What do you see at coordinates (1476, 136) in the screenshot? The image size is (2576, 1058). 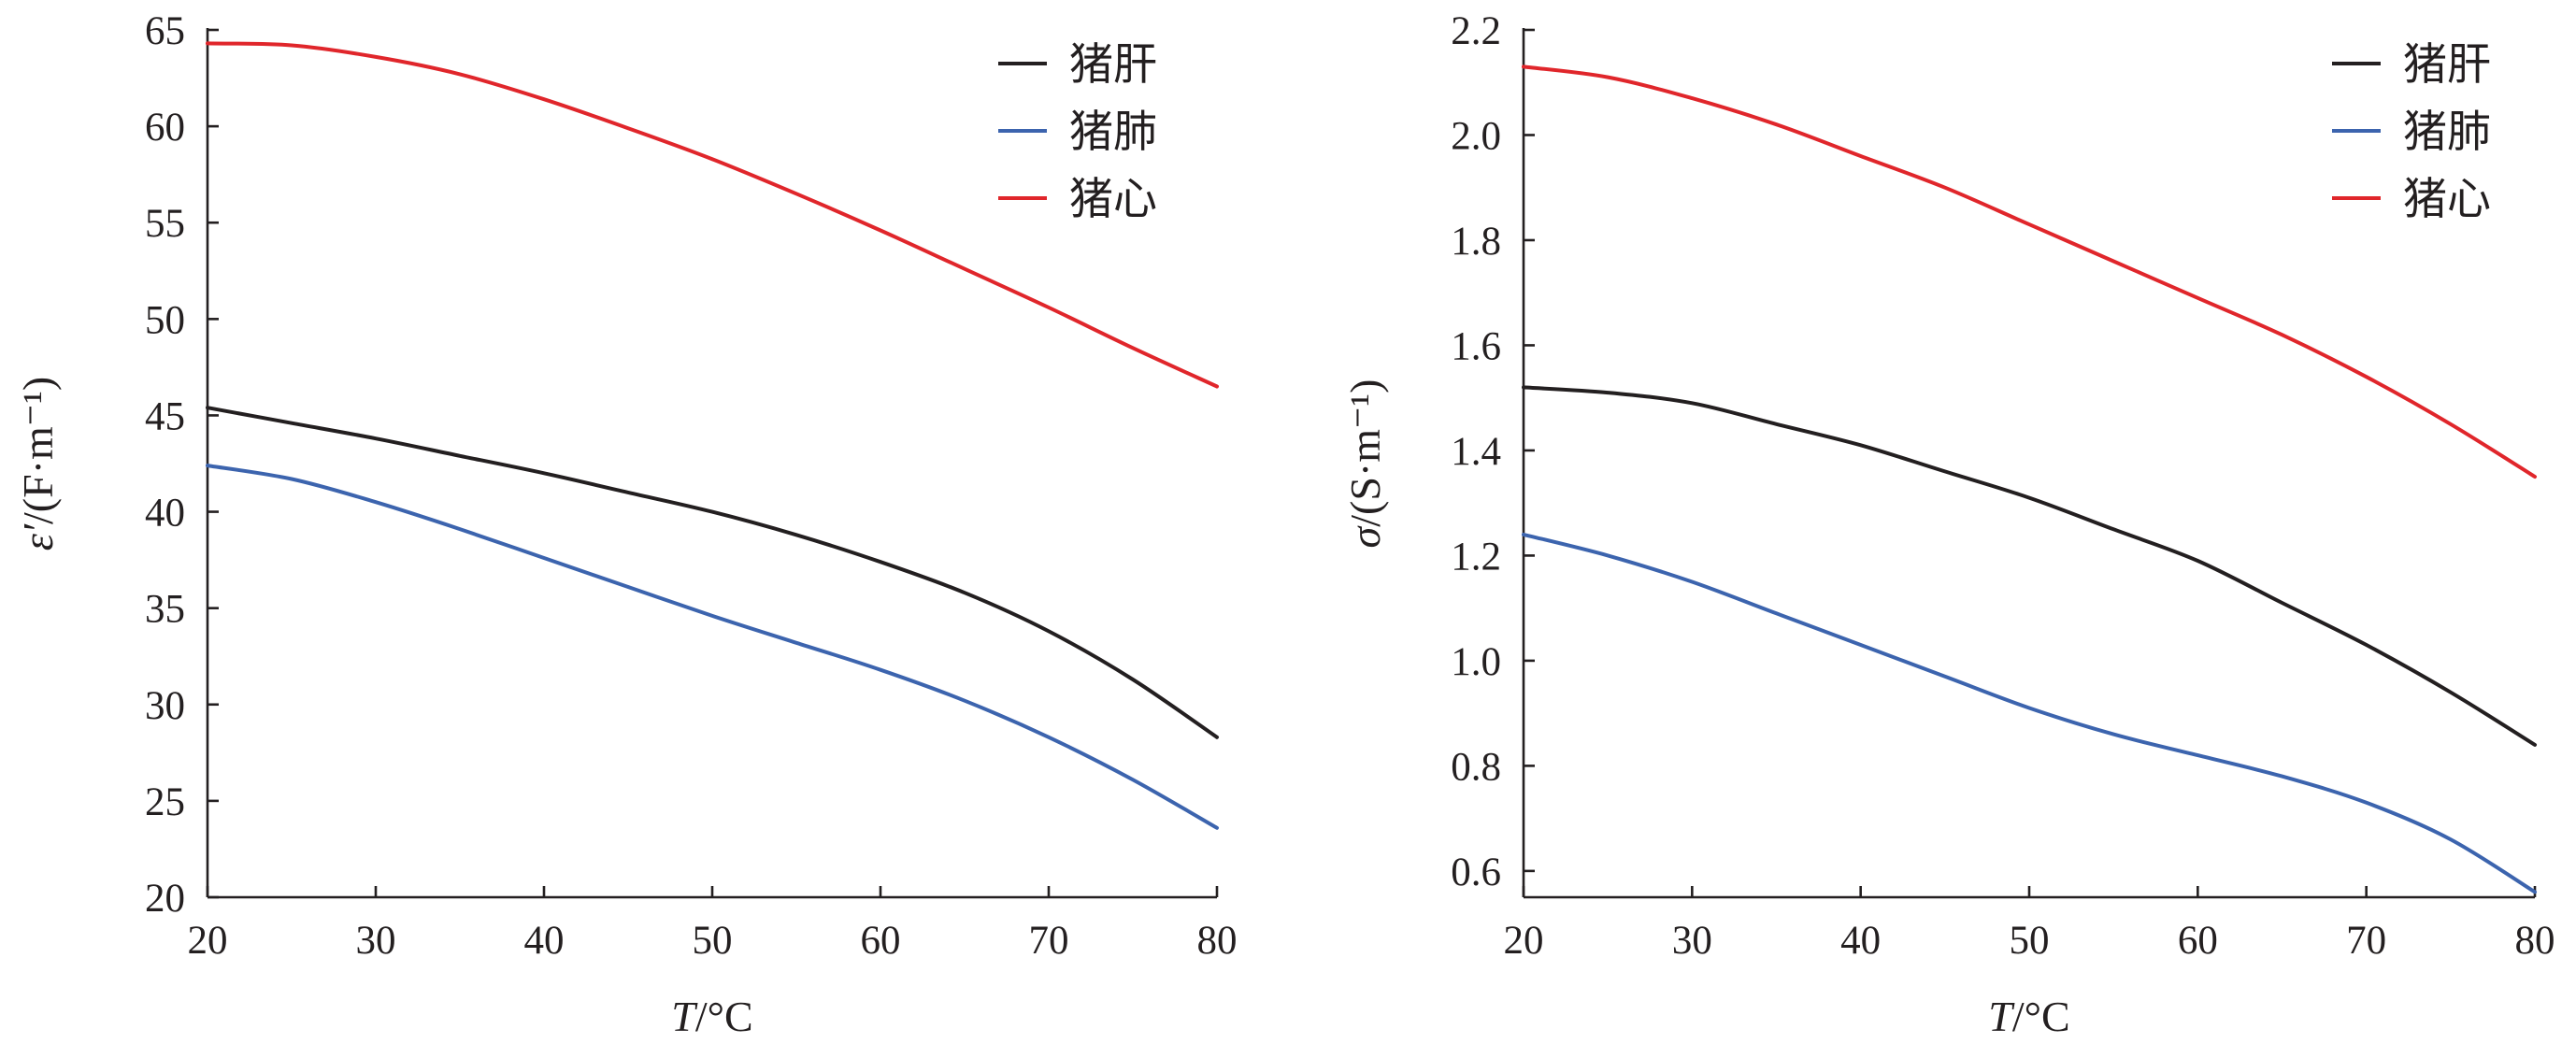 I see `y-tick-label: 2.0` at bounding box center [1476, 136].